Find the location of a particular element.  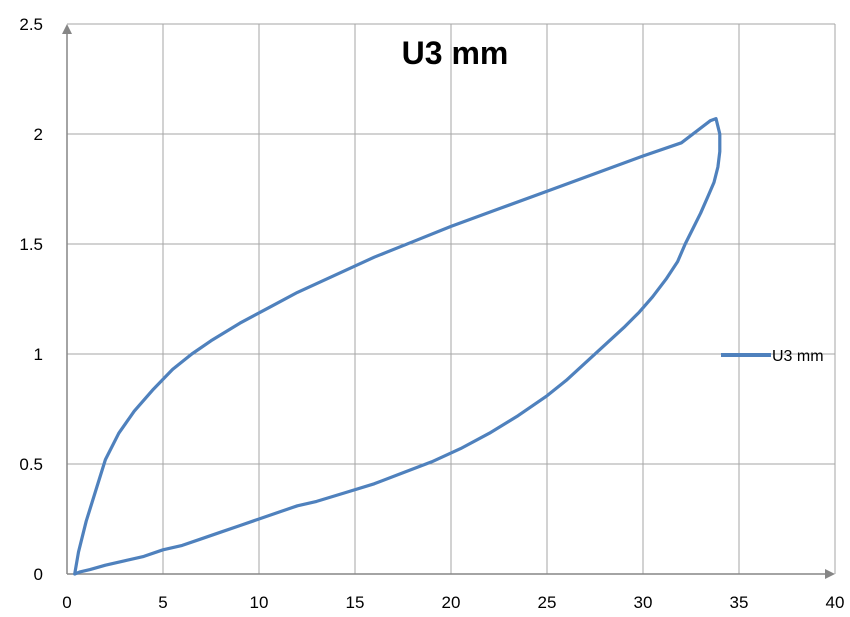

x-tick-label-40: 40 is located at coordinates (835, 602).